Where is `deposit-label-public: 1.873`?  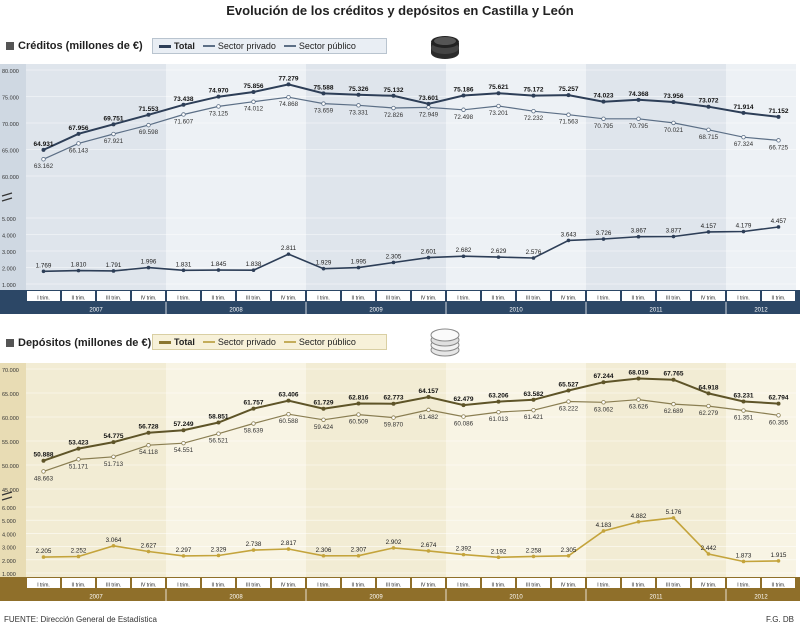
deposit-label-public: 1.873 is located at coordinates (744, 555).